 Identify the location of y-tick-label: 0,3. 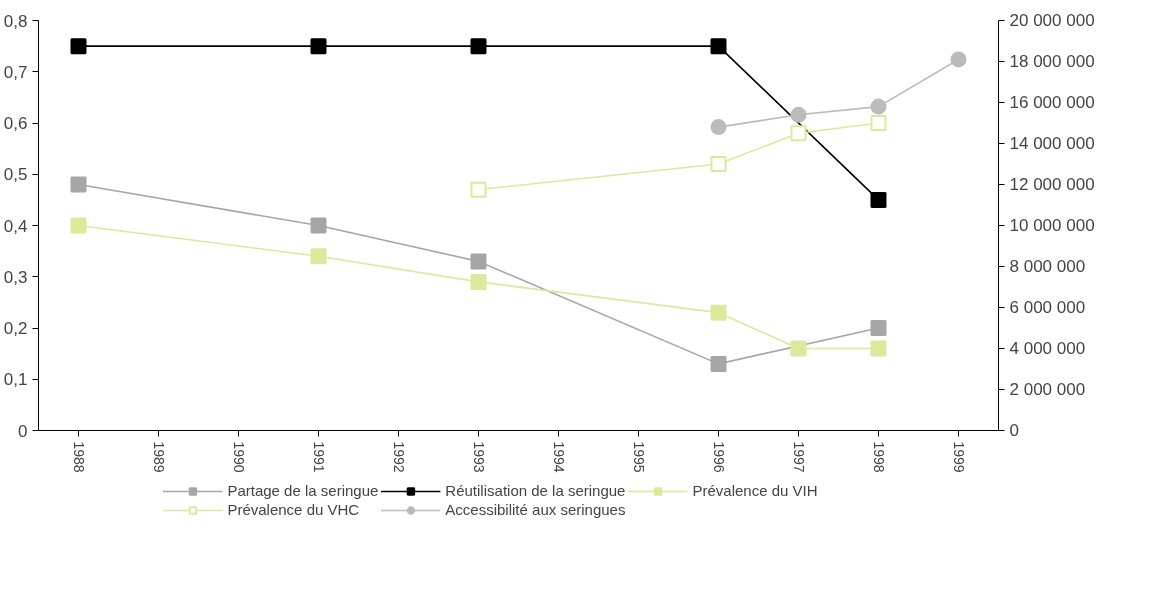
(15, 277).